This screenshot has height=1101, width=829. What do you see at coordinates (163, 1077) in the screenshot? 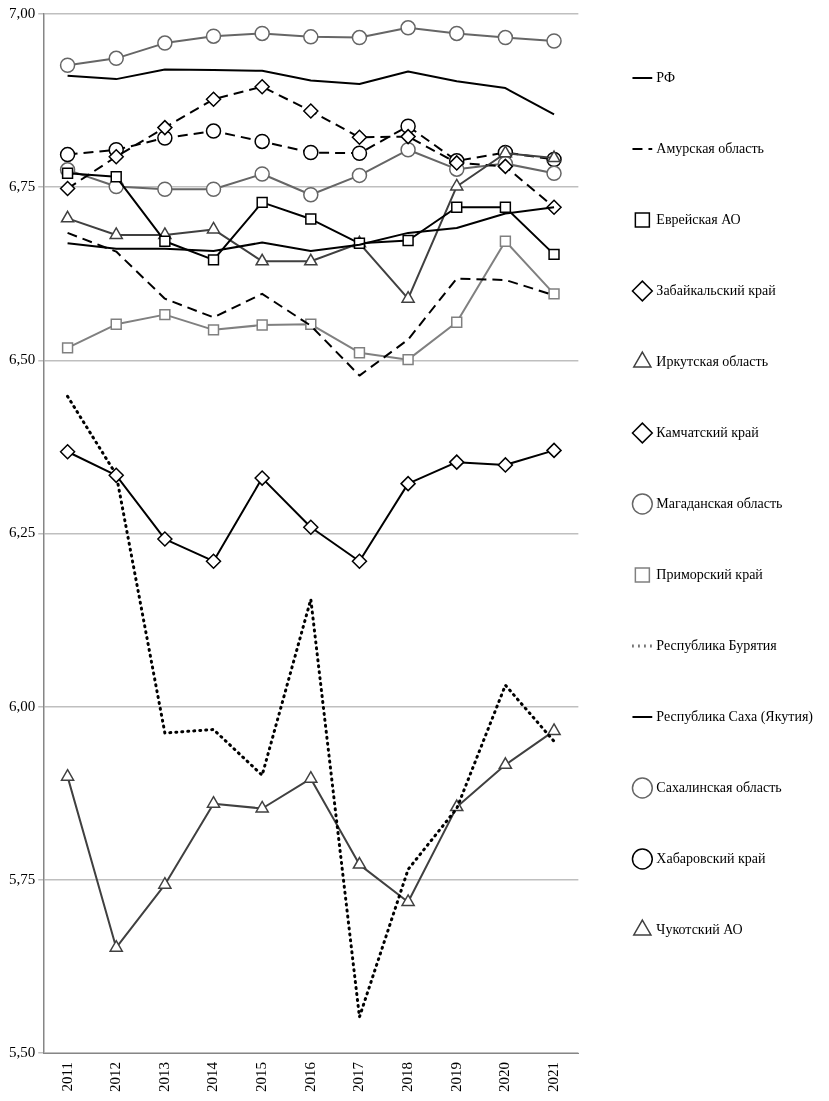
I see `x-tick-label: 2013` at bounding box center [163, 1077].